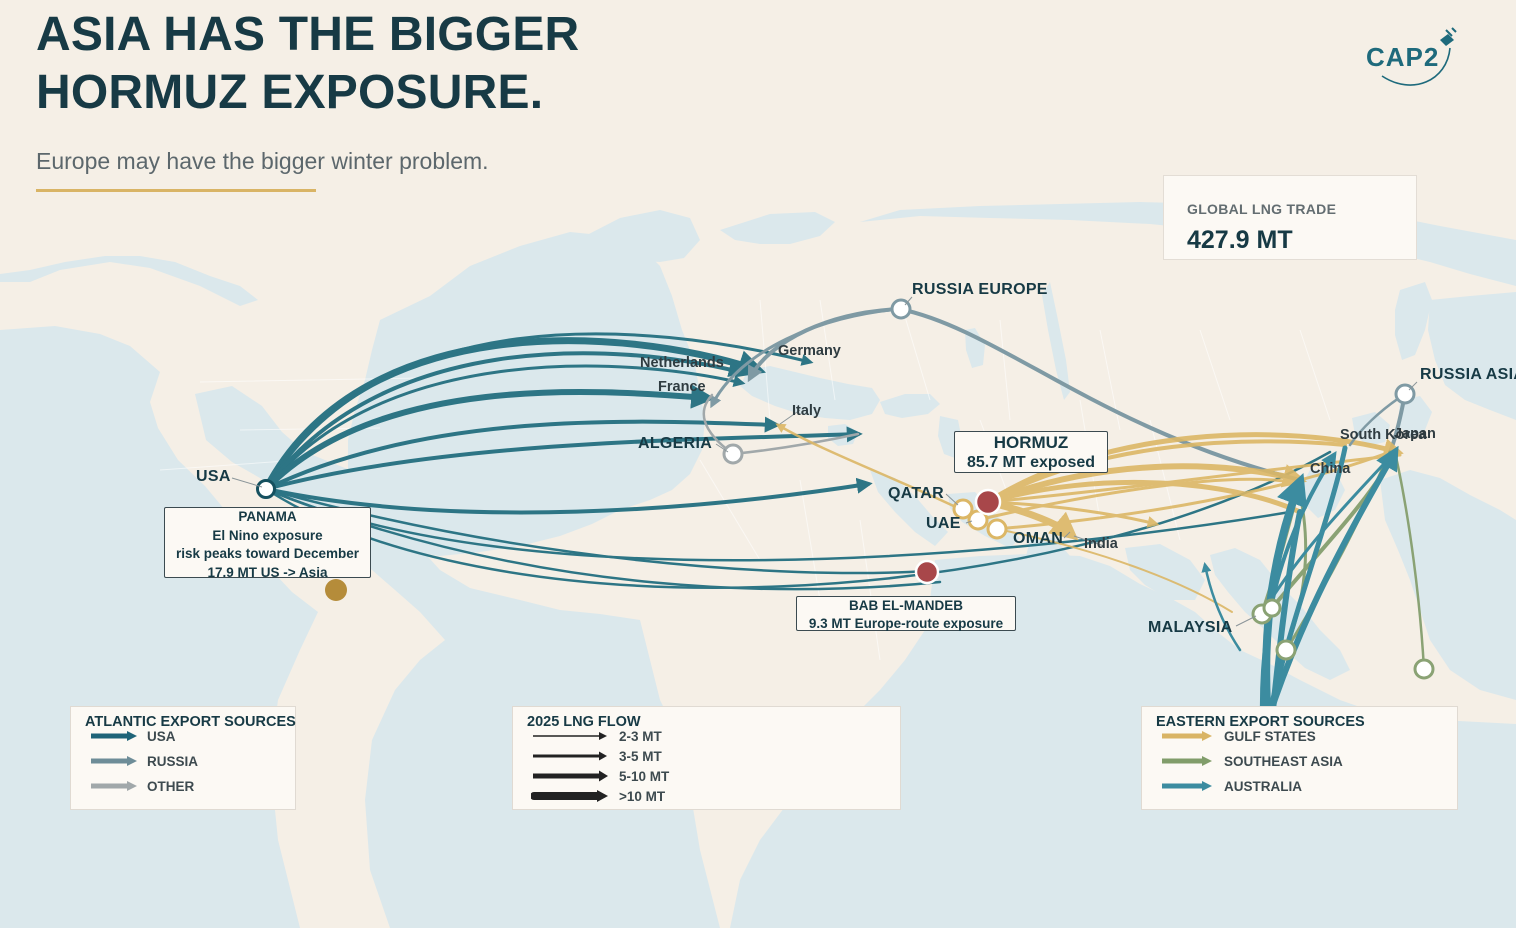 This screenshot has height=928, width=1516. I want to click on flow-qatar-sea, so click(1114, 570).